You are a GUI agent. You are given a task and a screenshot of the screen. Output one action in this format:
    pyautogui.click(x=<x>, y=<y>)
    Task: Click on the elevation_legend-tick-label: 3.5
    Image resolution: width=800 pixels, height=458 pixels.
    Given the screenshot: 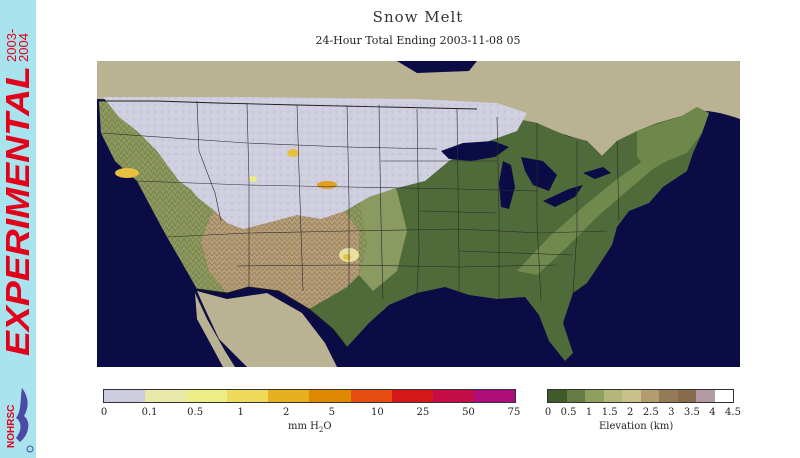 What is the action you would take?
    pyautogui.click(x=691, y=412)
    